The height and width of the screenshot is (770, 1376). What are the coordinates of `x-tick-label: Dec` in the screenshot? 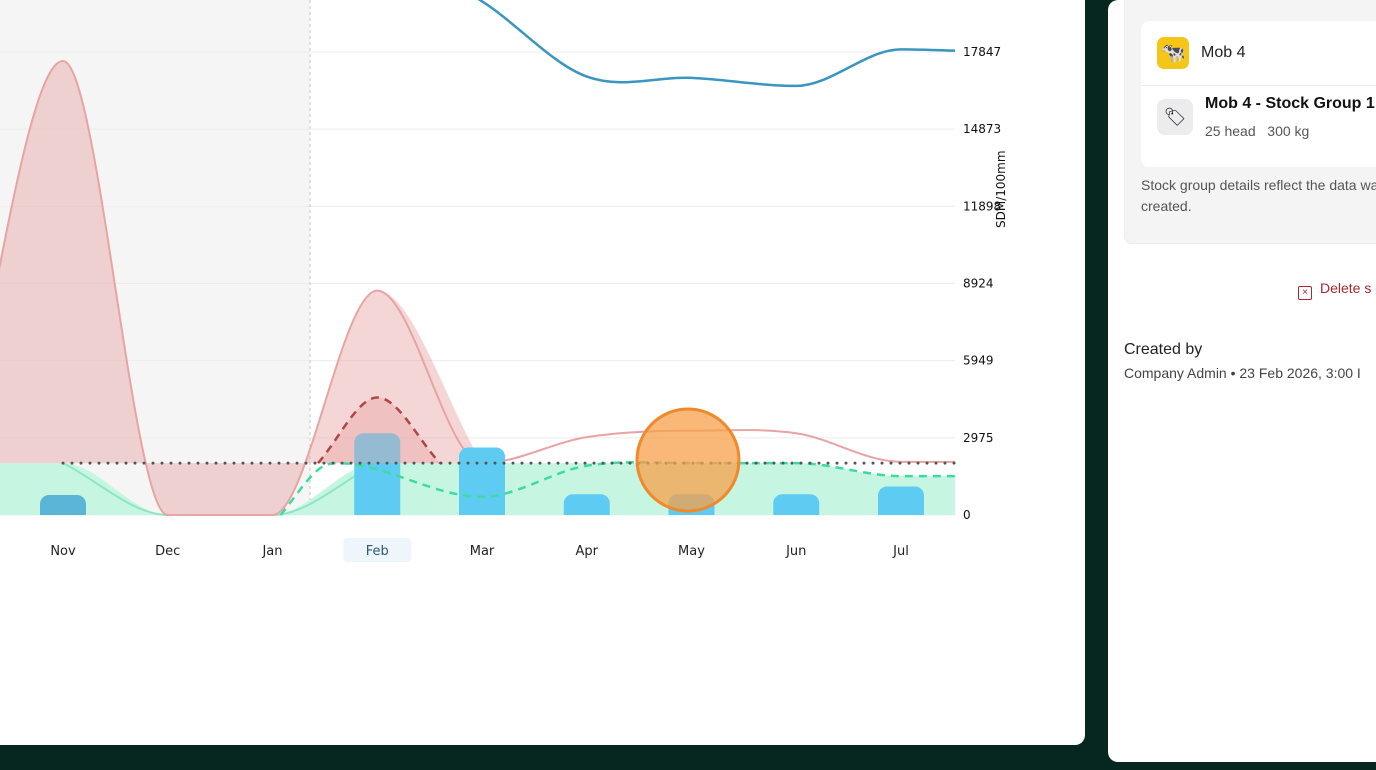 It's located at (167, 551).